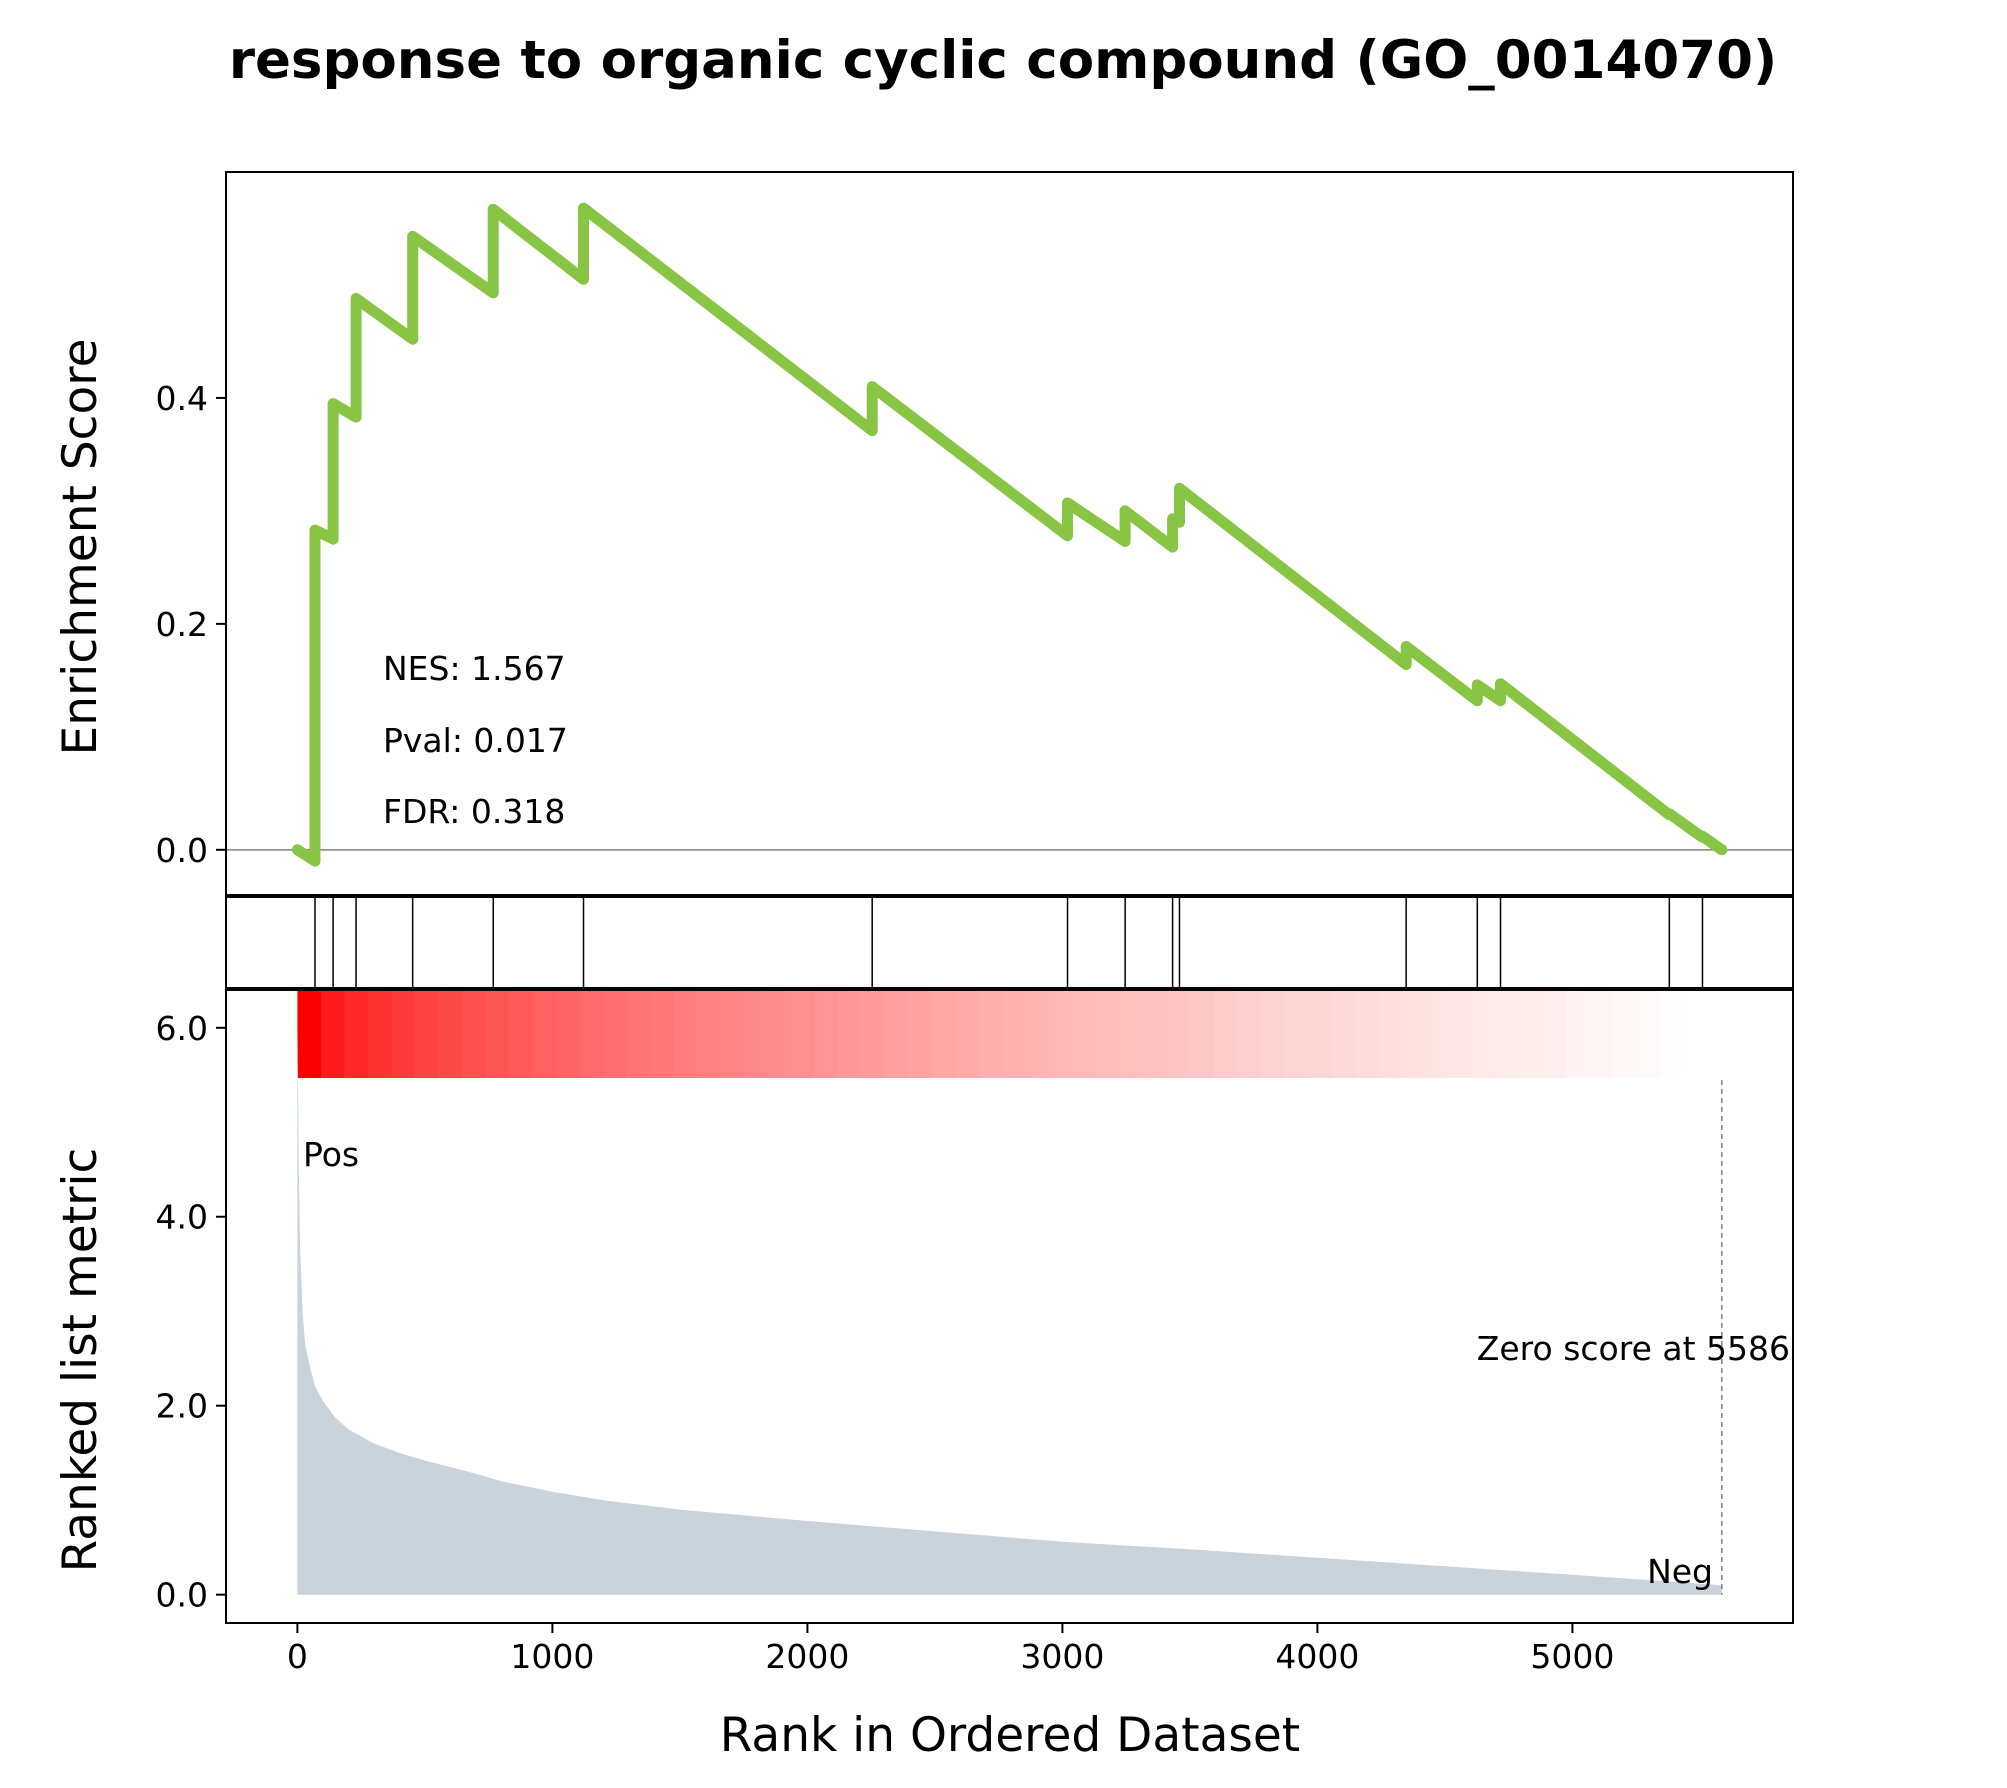 This screenshot has height=1788, width=2007. I want to click on rank-y-tick-label: 0.0, so click(182, 1595).